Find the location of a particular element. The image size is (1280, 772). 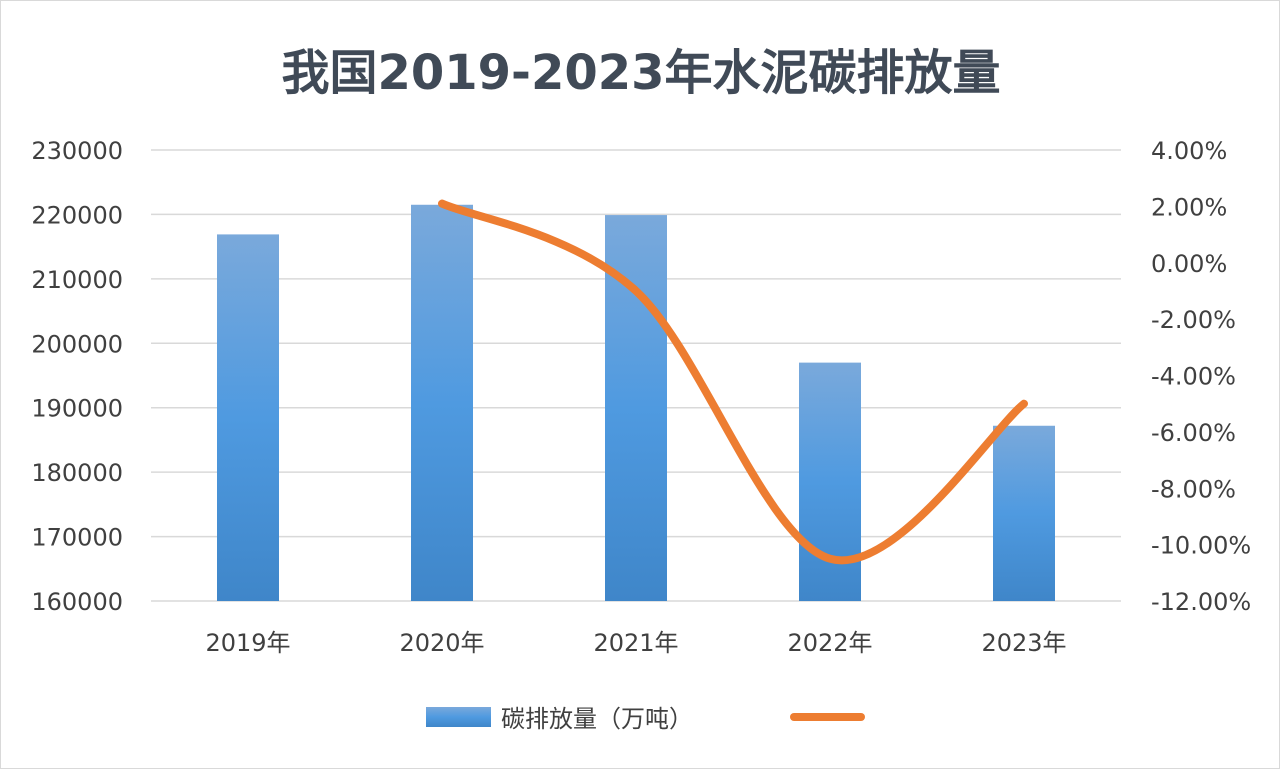

left-axis-tick-label: 180000 is located at coordinates (77, 473).